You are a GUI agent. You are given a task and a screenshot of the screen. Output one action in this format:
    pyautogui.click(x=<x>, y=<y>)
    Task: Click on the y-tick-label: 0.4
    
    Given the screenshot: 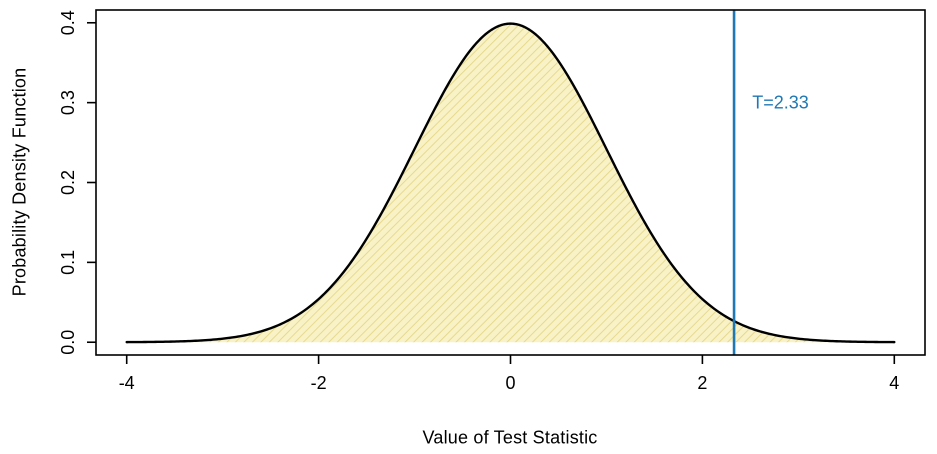 What is the action you would take?
    pyautogui.click(x=68, y=22)
    